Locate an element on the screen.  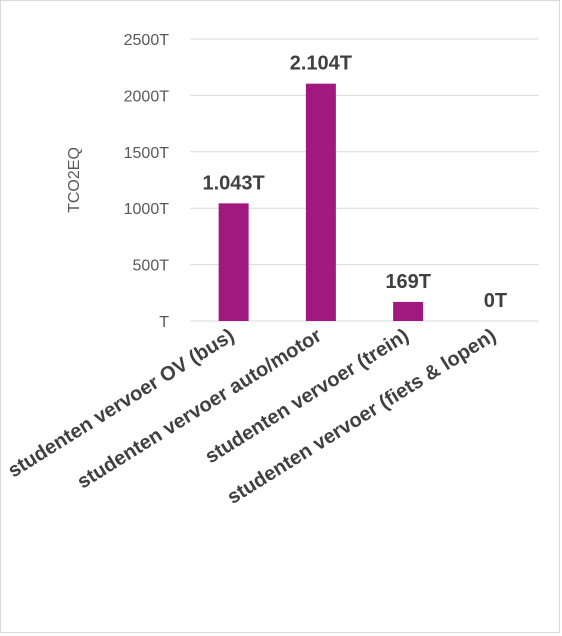
y-tick-label: 1500T is located at coordinates (147, 153).